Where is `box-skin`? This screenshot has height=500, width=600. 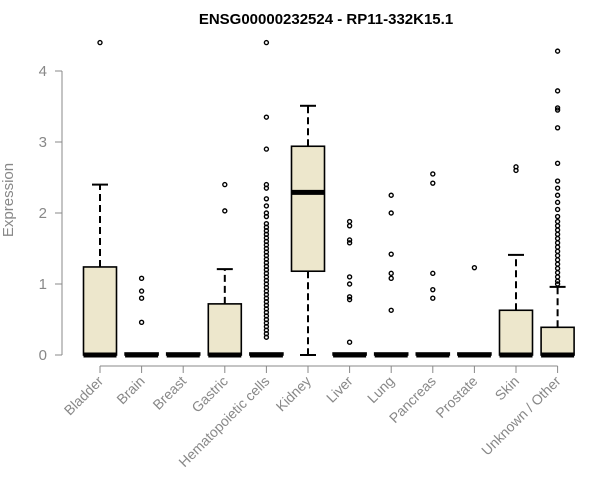 box-skin is located at coordinates (516, 261).